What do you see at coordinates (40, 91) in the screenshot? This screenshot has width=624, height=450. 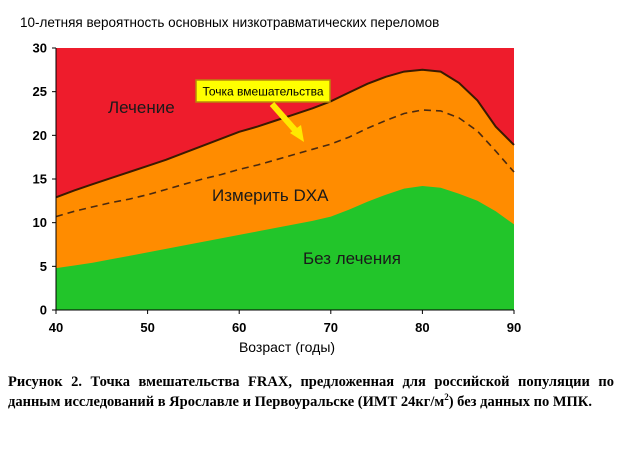 I see `y-tick-label: 25` at bounding box center [40, 91].